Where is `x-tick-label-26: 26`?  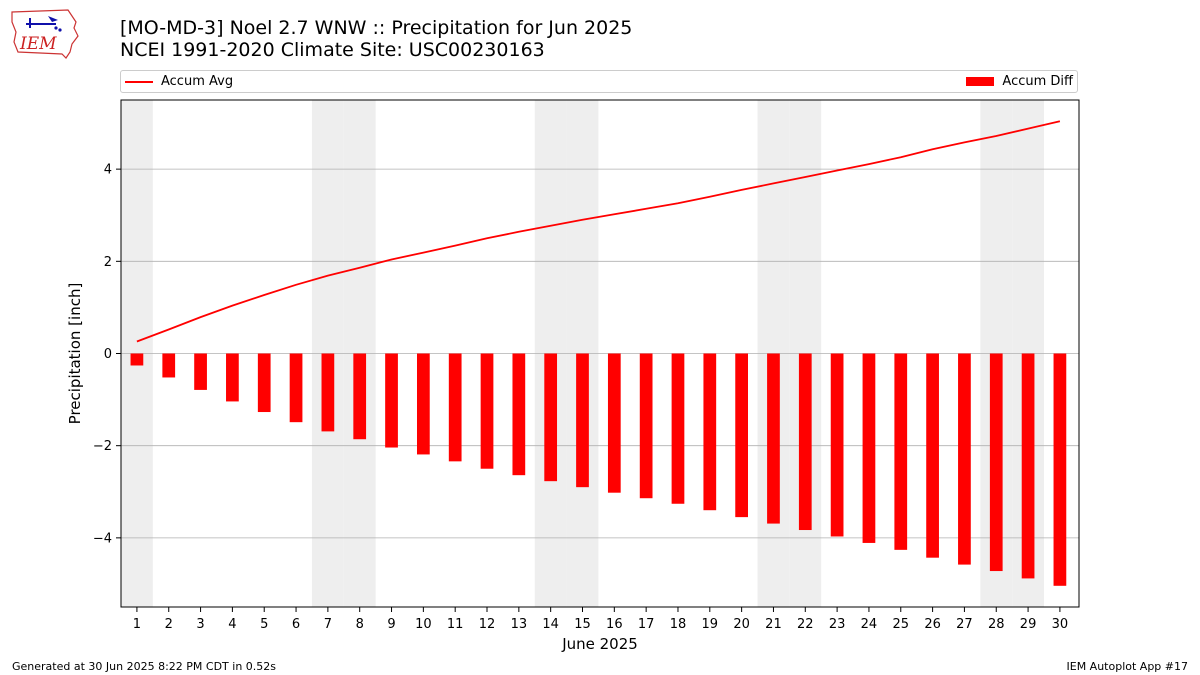
x-tick-label-26: 26 is located at coordinates (932, 624).